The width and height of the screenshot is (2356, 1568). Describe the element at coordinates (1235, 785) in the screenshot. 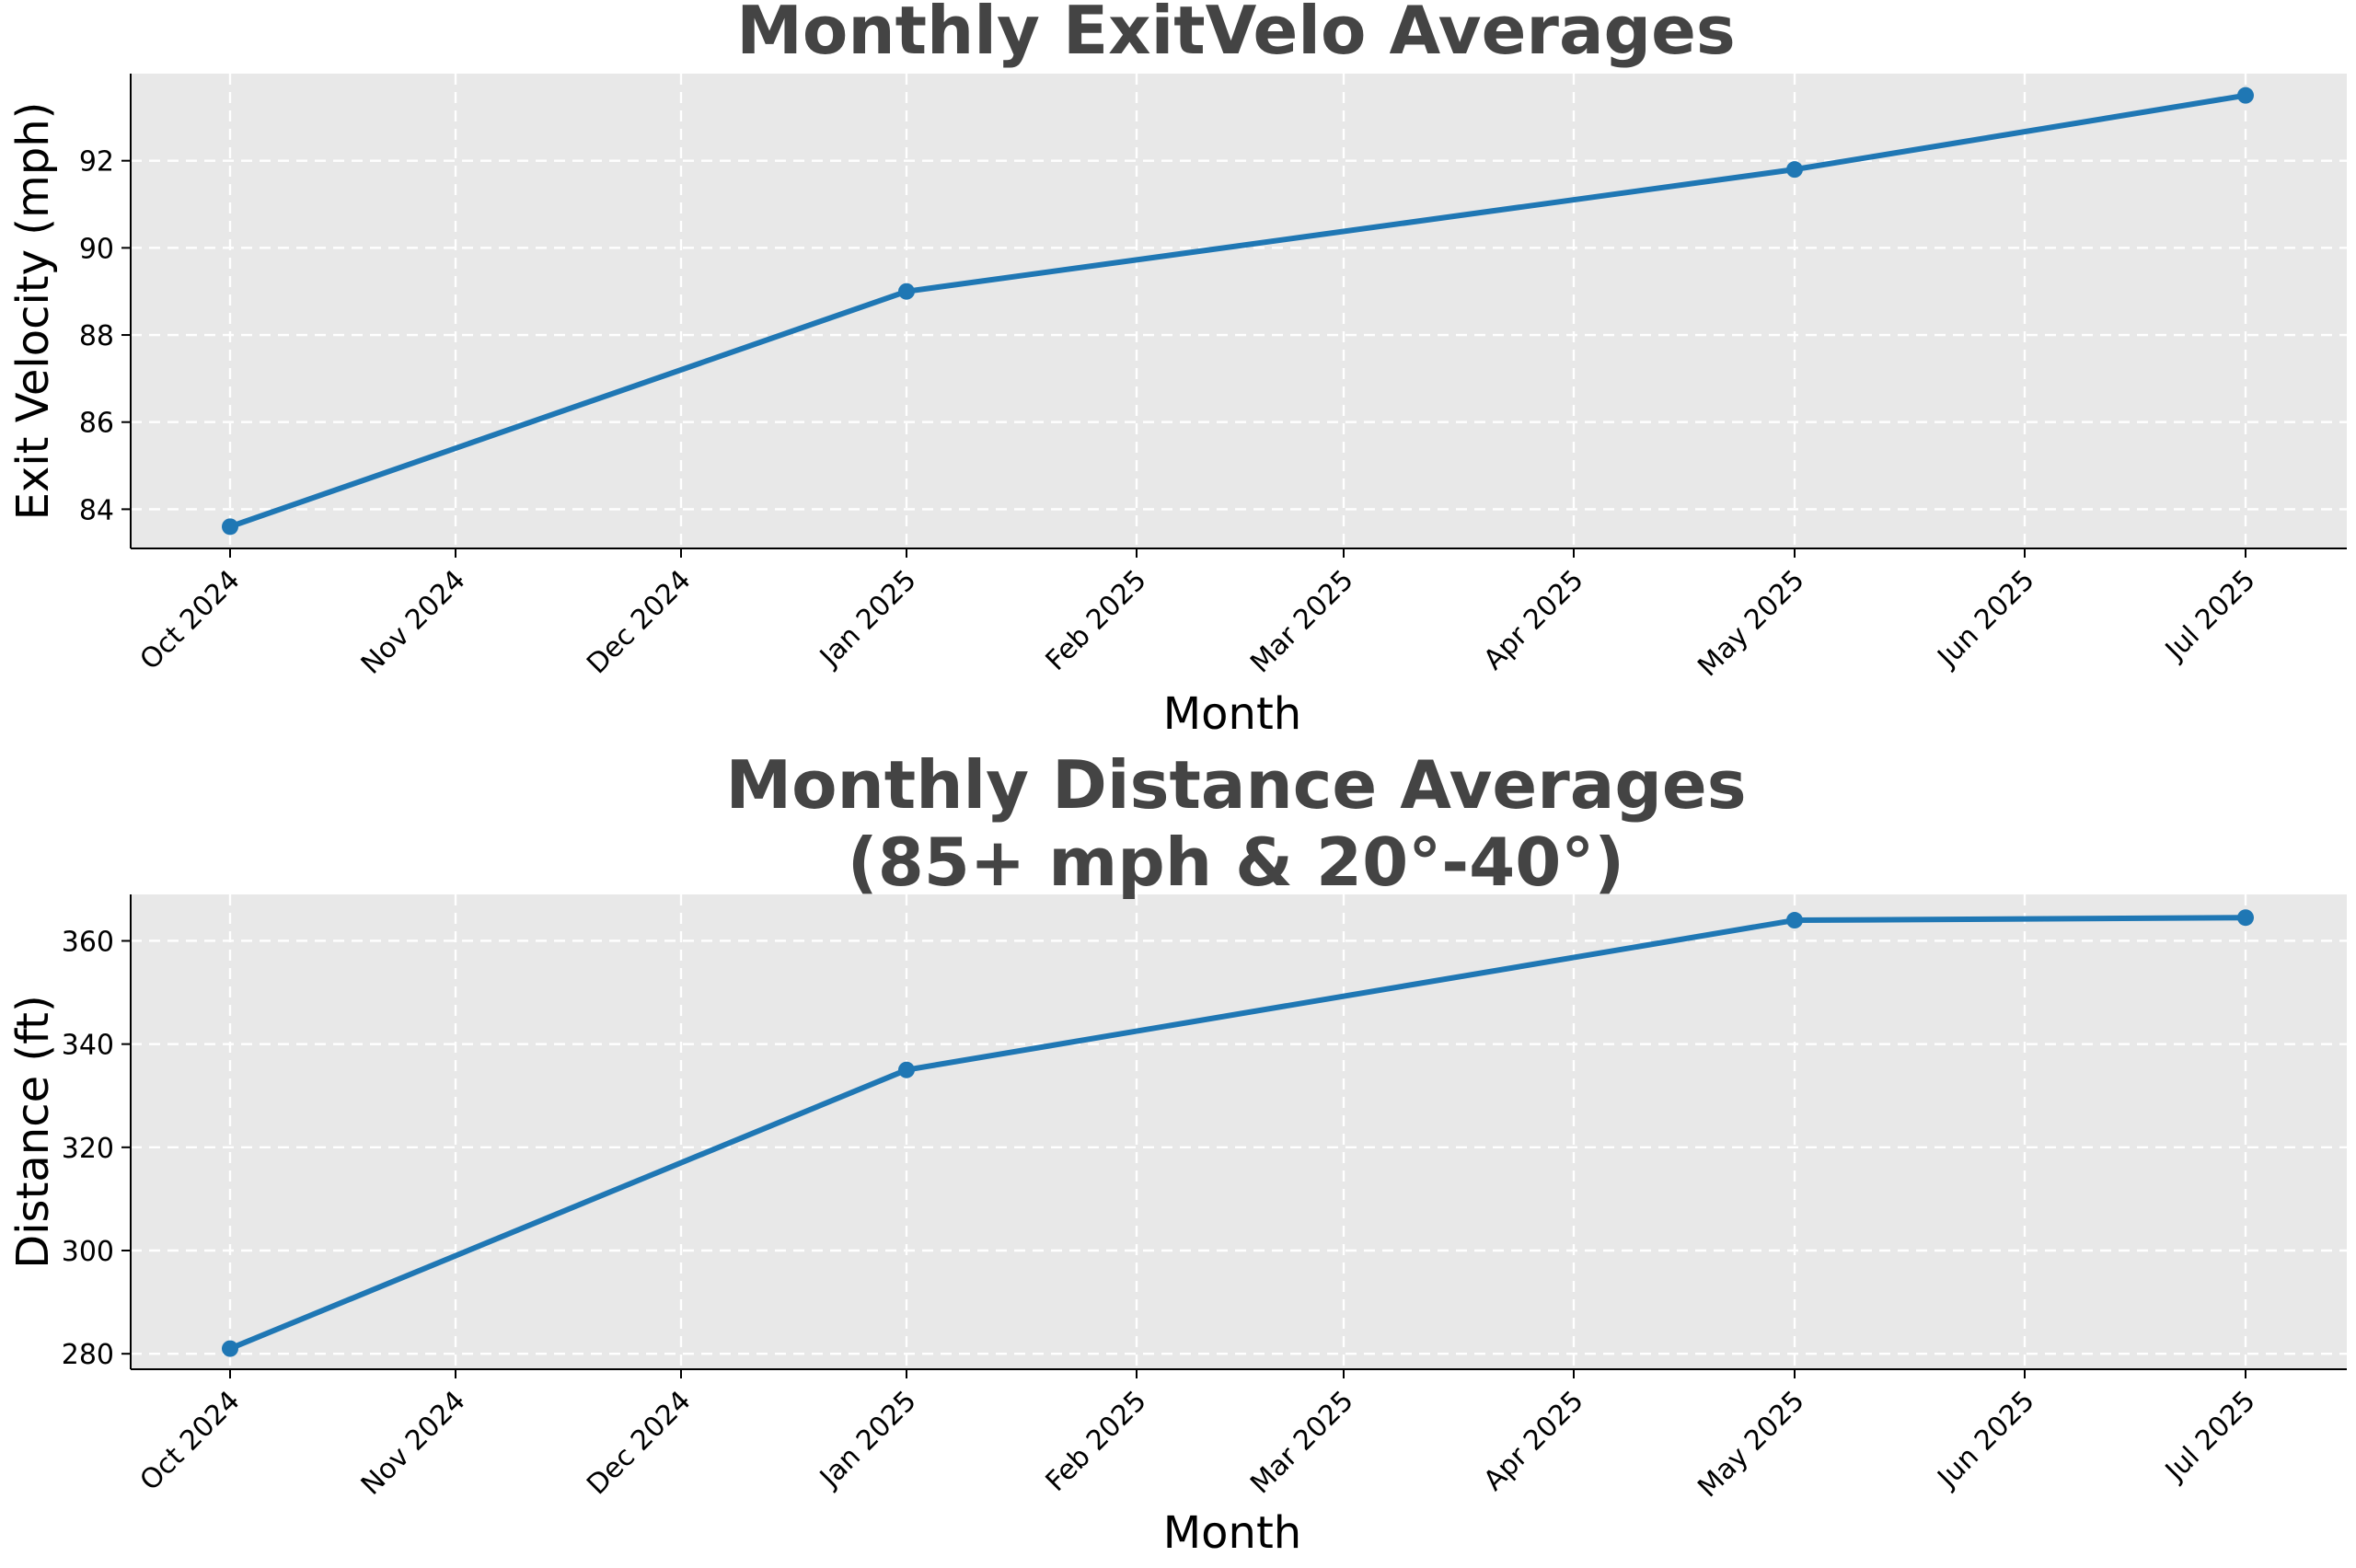

I see `chart-title: Monthly Distance Averages` at that location.